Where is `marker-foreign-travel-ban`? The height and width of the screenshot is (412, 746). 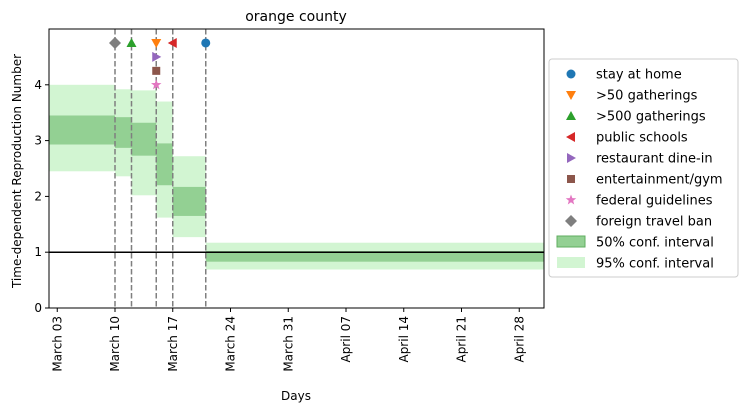
marker-foreign-travel-ban is located at coordinates (115, 42).